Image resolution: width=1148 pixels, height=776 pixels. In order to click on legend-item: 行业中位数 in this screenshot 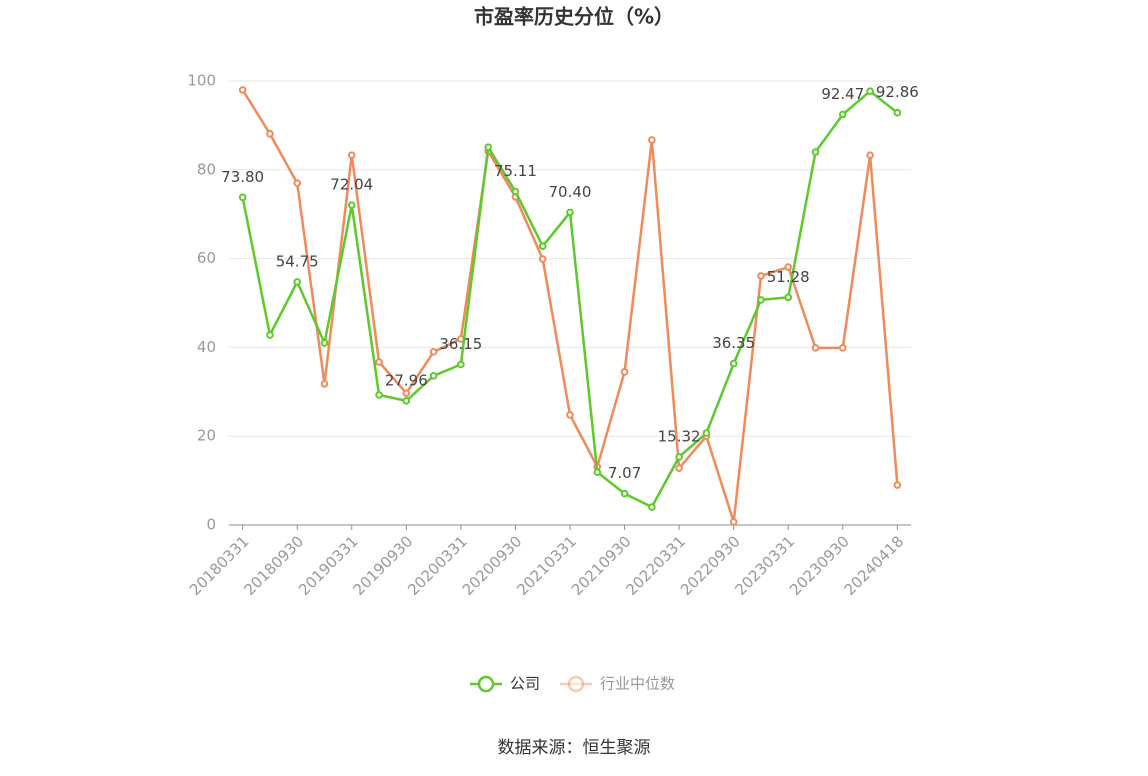, I will do `click(617, 684)`.